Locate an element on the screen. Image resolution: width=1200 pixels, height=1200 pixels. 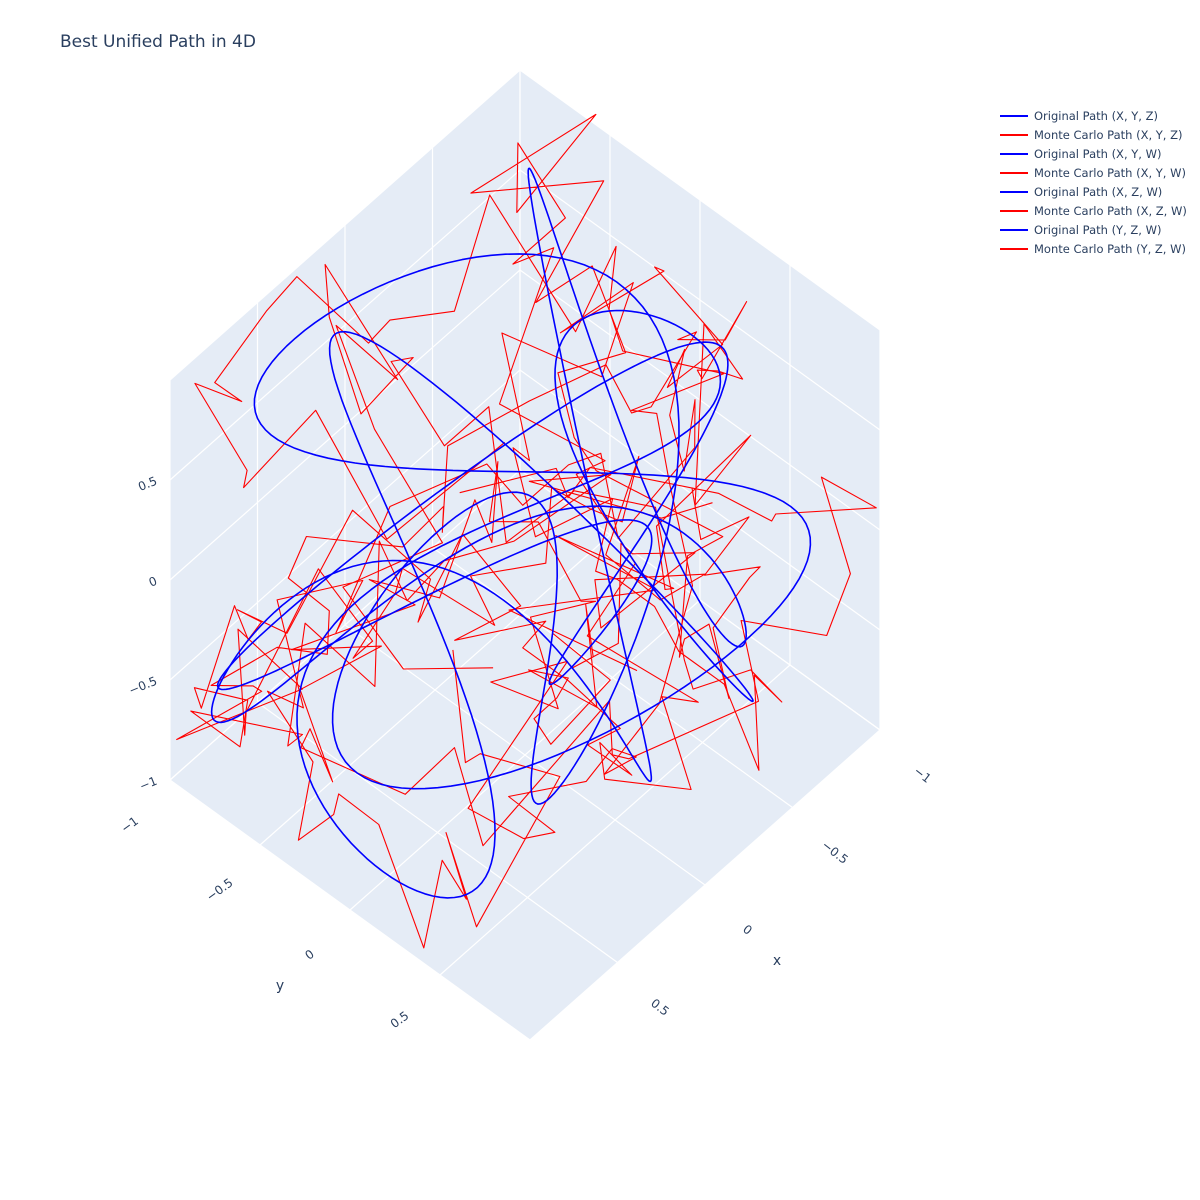
legend-label: Monte Carlo Path (X, Z, W) is located at coordinates (1110, 210).